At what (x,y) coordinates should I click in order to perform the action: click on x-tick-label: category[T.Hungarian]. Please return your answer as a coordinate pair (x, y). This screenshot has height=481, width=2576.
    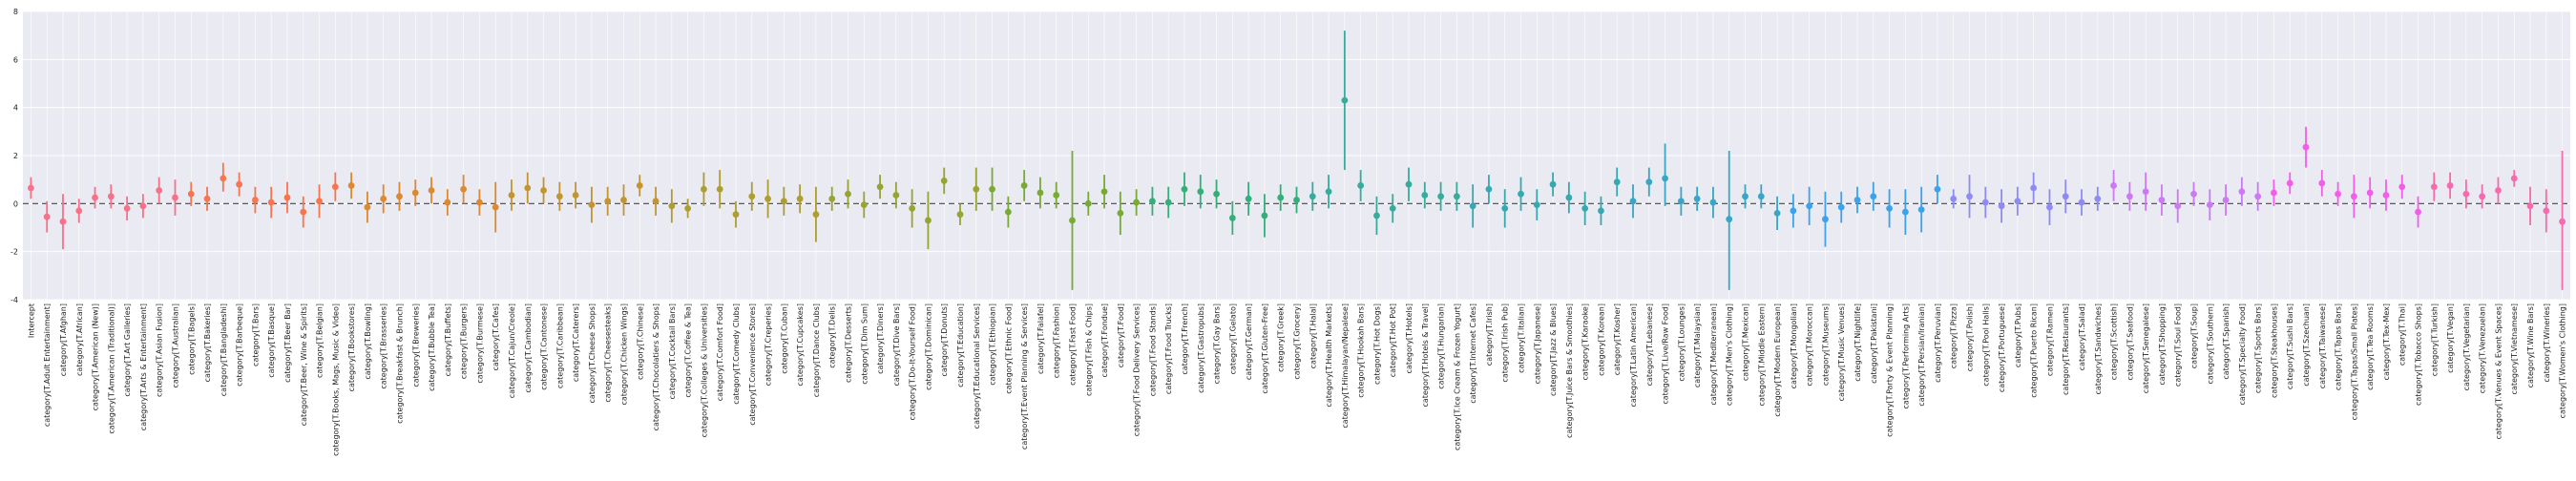
    Looking at the image, I should click on (1441, 346).